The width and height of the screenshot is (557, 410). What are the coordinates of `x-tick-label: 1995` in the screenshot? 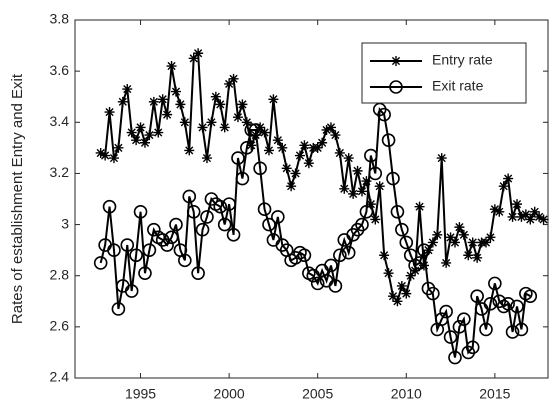 It's located at (140, 394).